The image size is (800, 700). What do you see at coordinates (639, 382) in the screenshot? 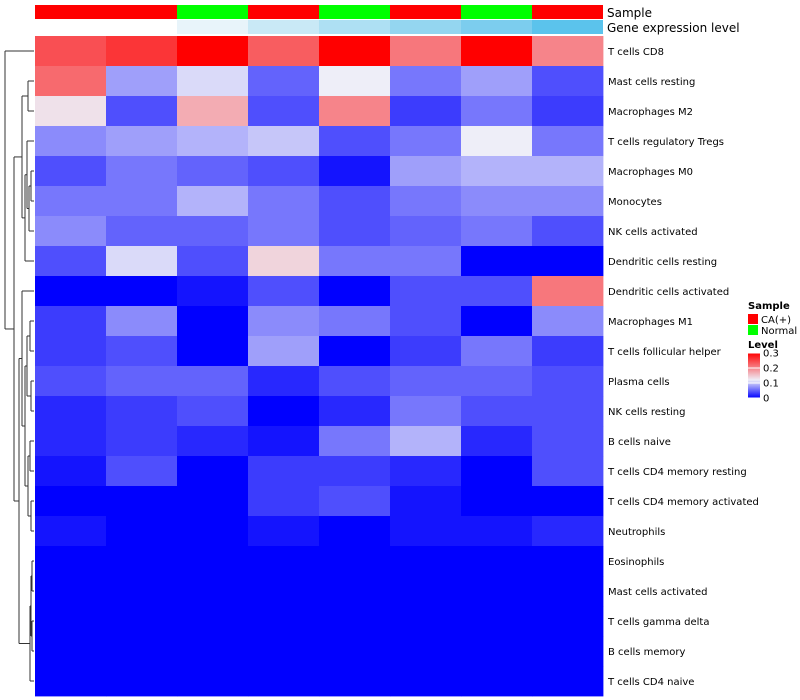
I see `row-label: Plasma cells` at bounding box center [639, 382].